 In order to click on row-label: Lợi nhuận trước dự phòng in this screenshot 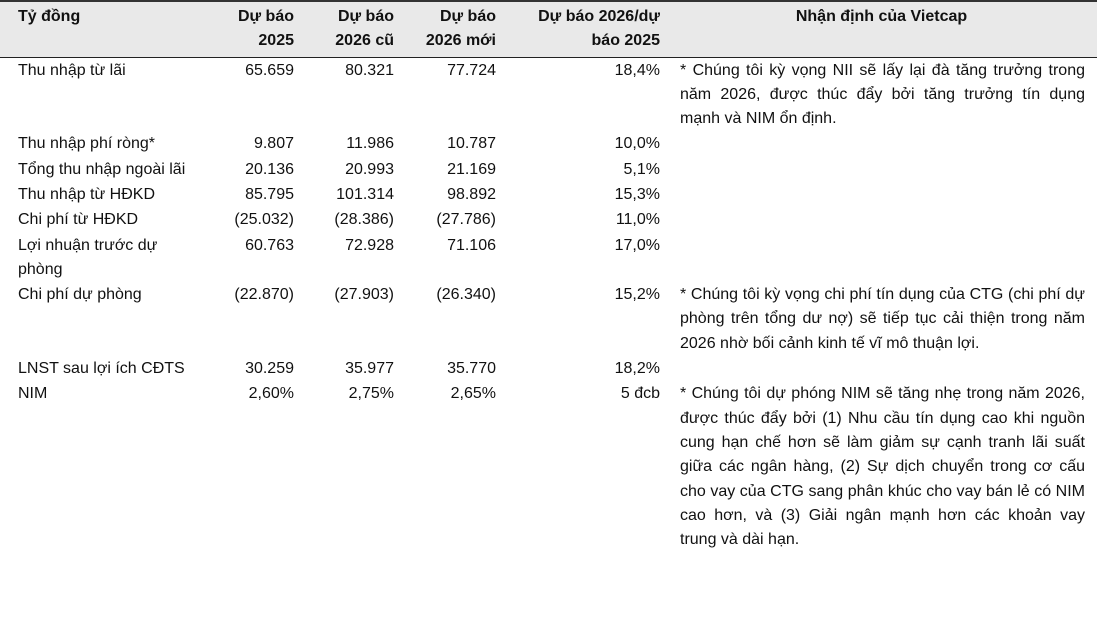, I will do `click(88, 257)`.